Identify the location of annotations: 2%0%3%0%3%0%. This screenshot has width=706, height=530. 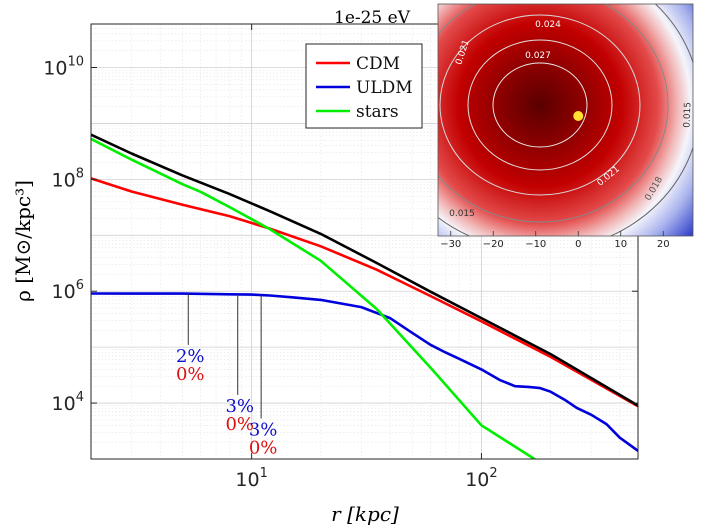
(227, 375).